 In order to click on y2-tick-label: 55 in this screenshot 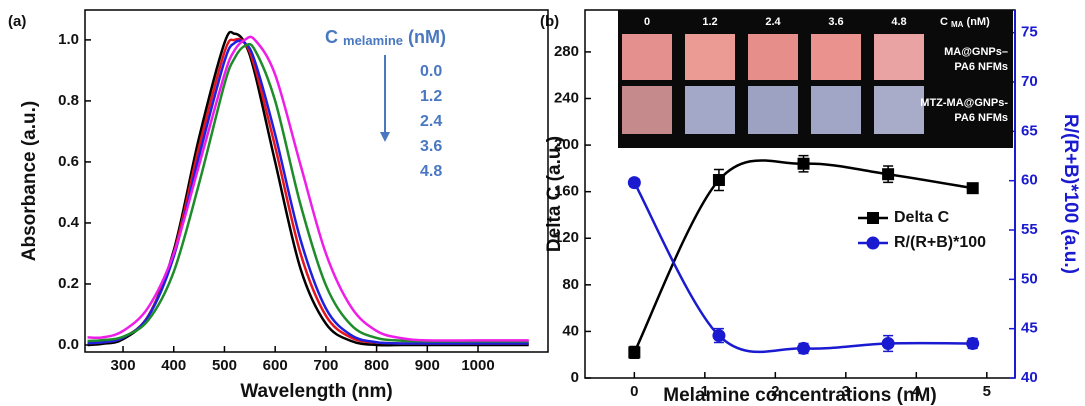, I will do `click(1029, 229)`.